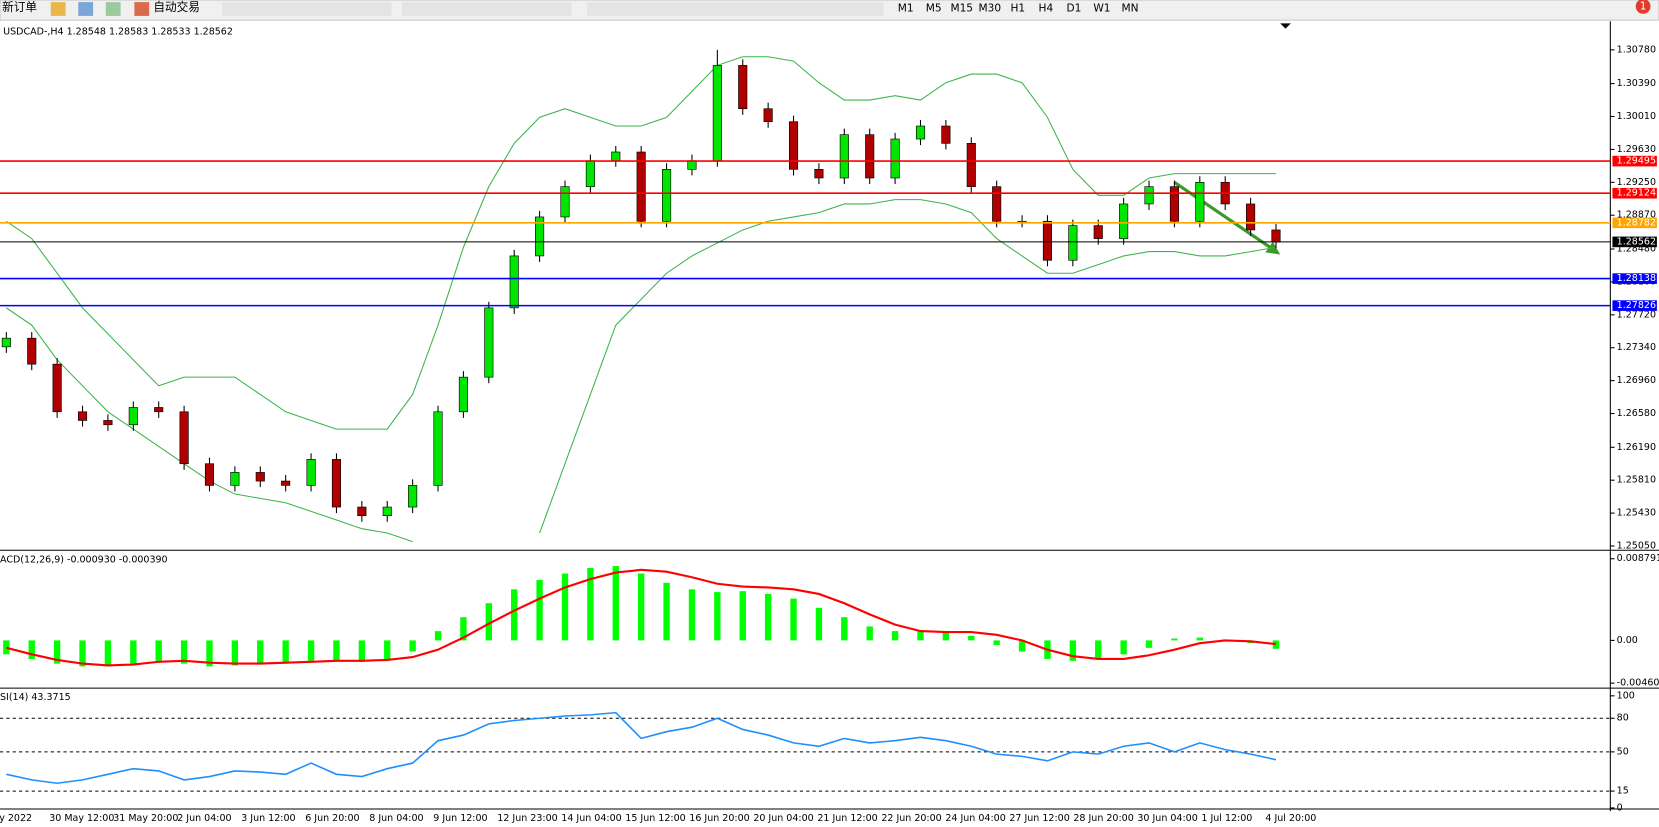 The height and width of the screenshot is (827, 1659). Describe the element at coordinates (204, 818) in the screenshot. I see `x-tick-label: 2 Jun 04:00` at that location.